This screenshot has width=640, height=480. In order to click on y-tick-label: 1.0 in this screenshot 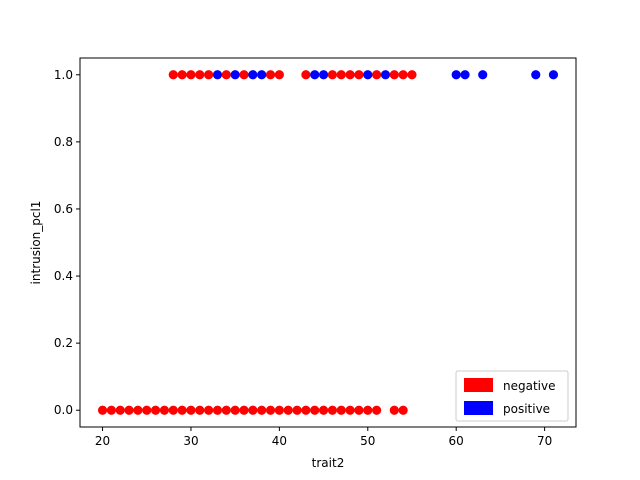, I will do `click(63, 75)`.